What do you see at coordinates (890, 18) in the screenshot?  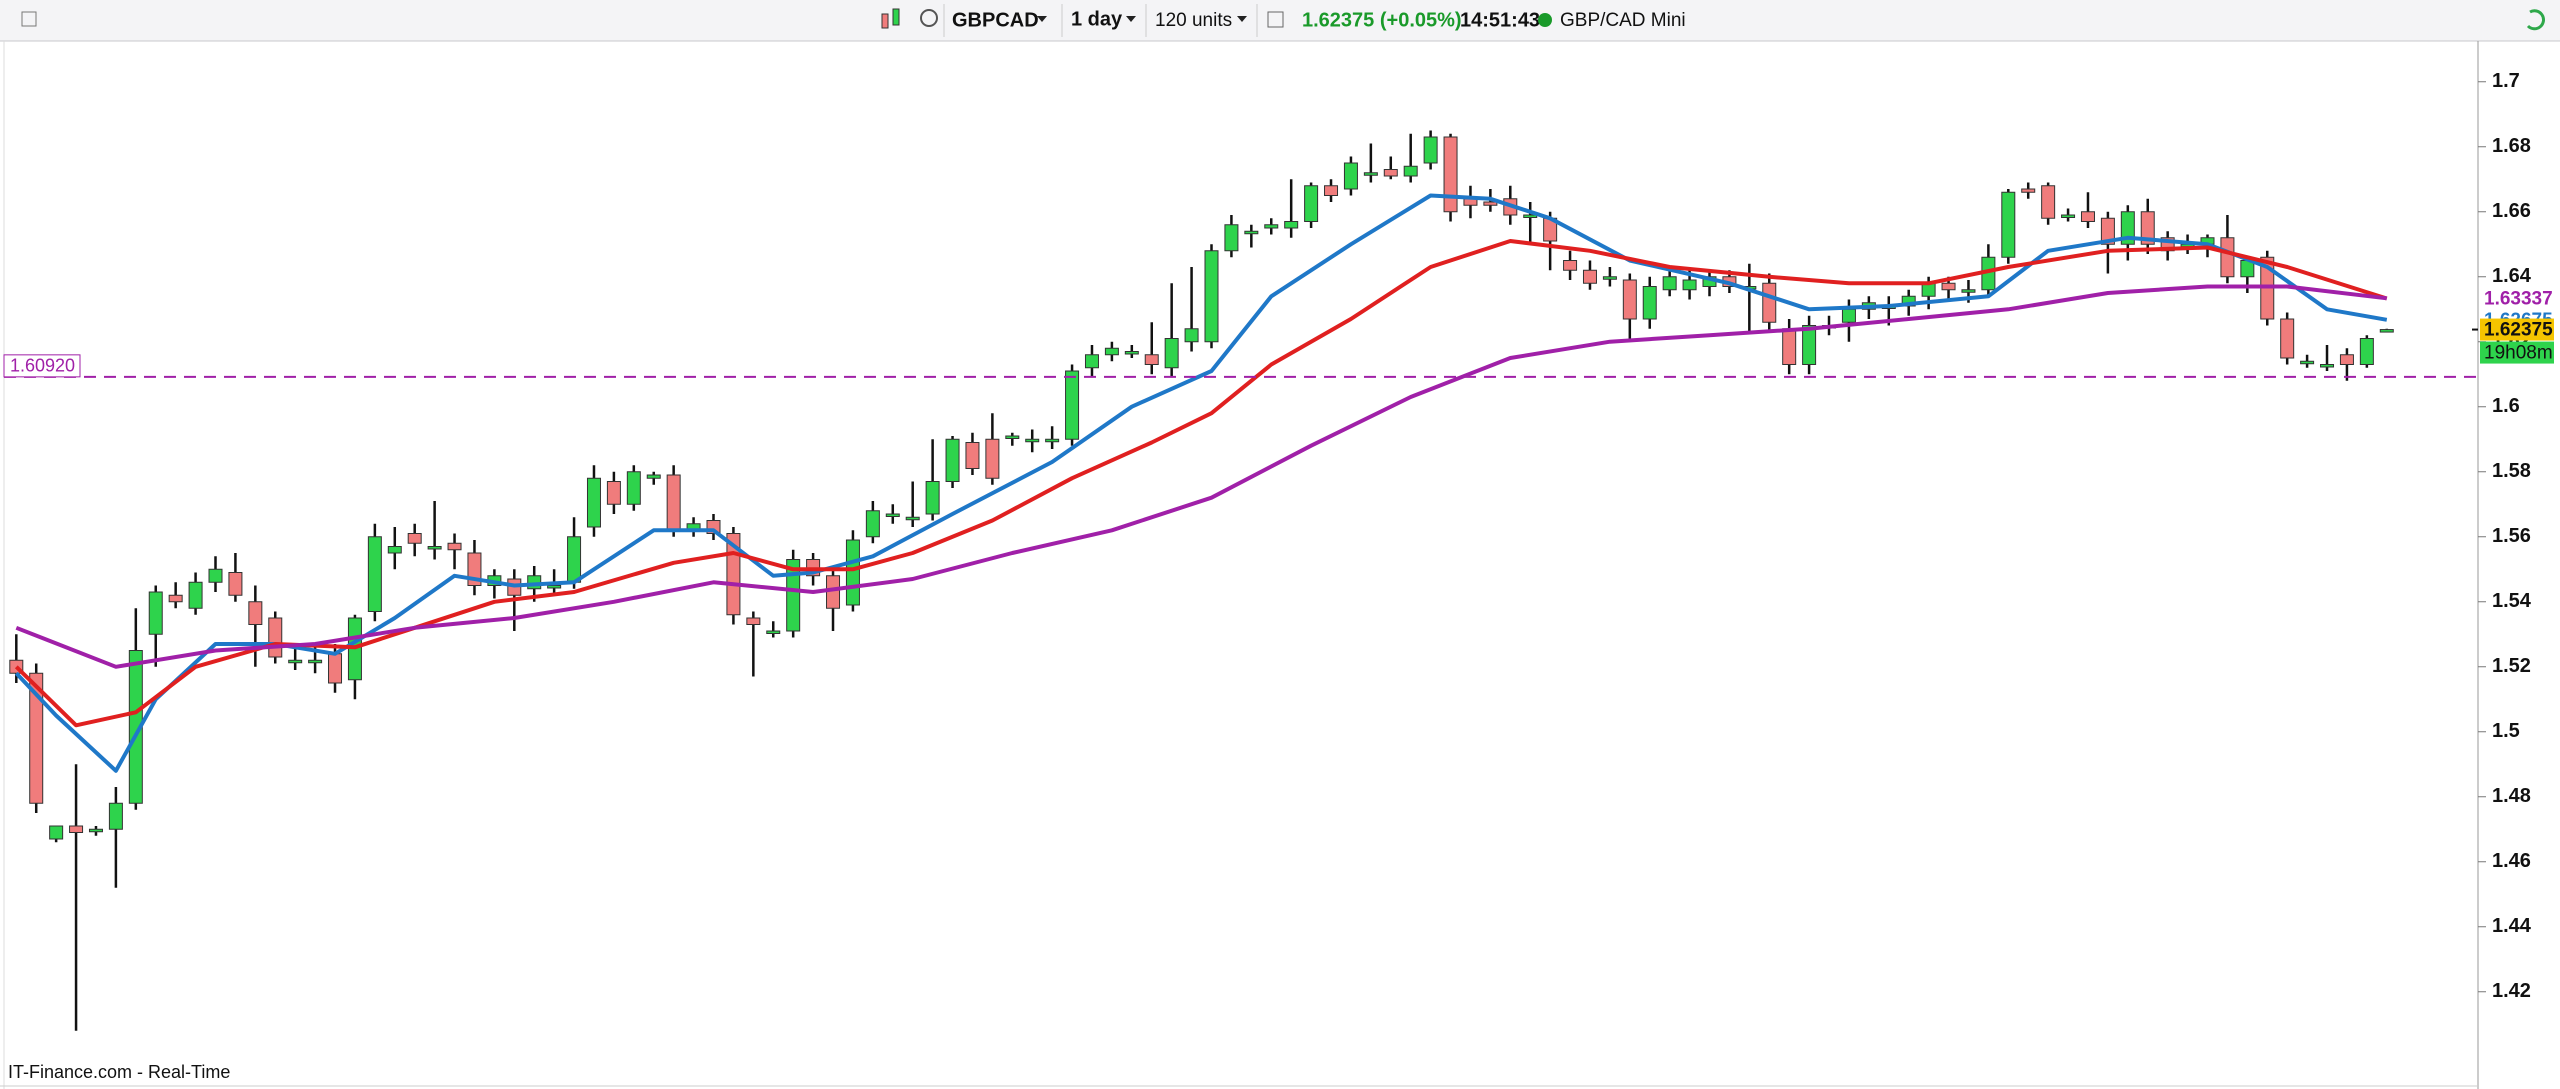 I see `chart-type-icon` at bounding box center [890, 18].